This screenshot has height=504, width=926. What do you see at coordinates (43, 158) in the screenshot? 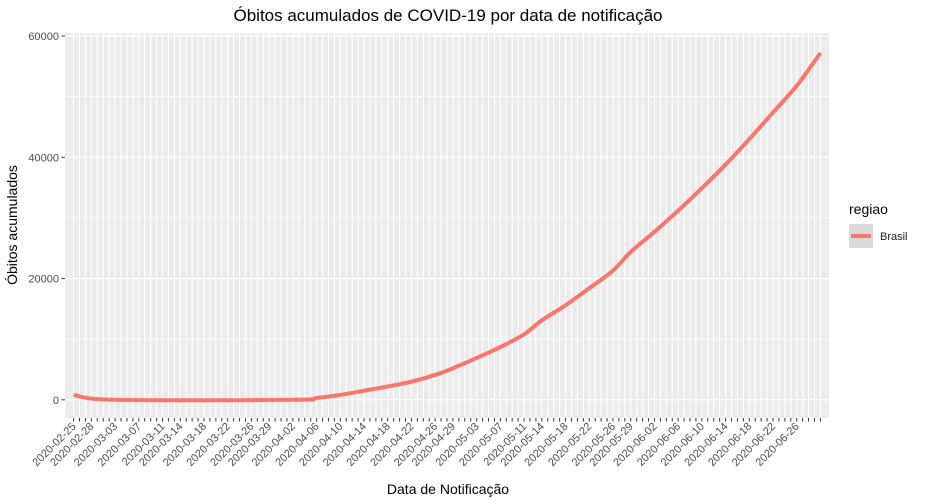
I see `y-tick-label: 40000` at bounding box center [43, 158].